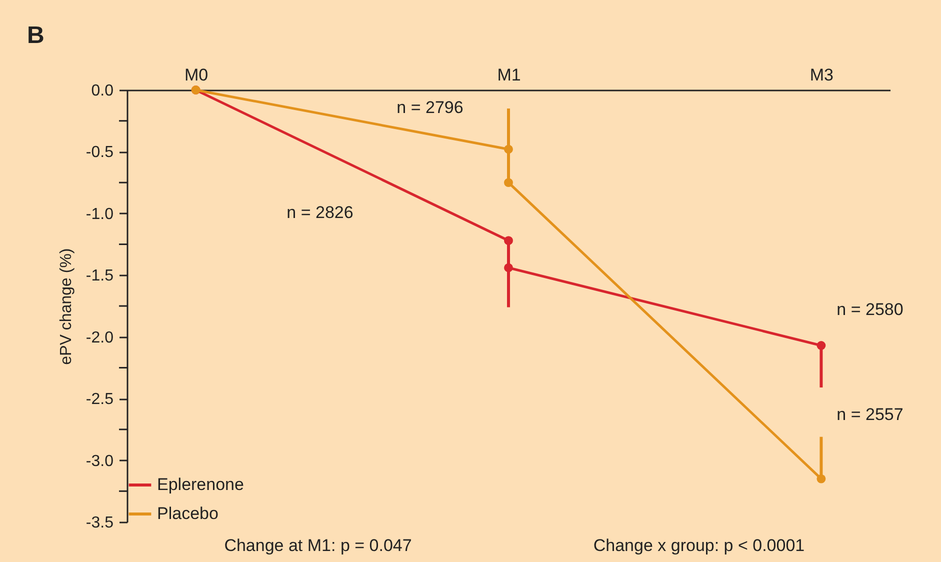  I want to click on x-tick-label: M3, so click(822, 75).